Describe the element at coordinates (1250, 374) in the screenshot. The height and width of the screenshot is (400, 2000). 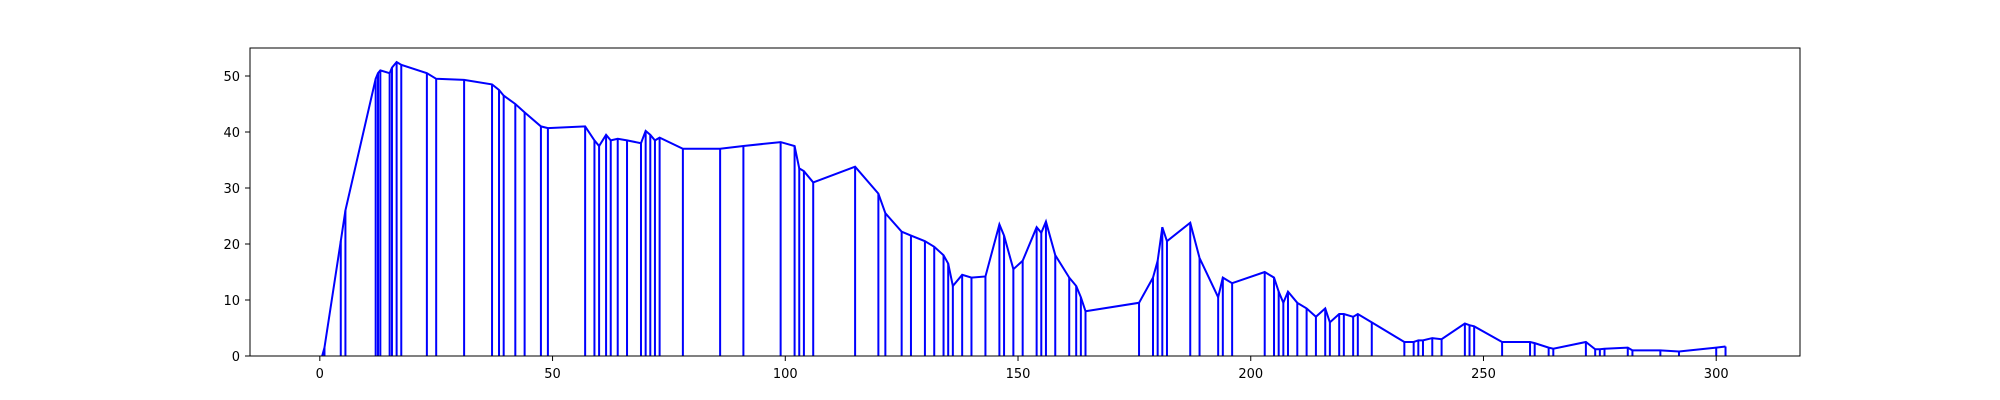
I see `x-tick-label: 200` at that location.